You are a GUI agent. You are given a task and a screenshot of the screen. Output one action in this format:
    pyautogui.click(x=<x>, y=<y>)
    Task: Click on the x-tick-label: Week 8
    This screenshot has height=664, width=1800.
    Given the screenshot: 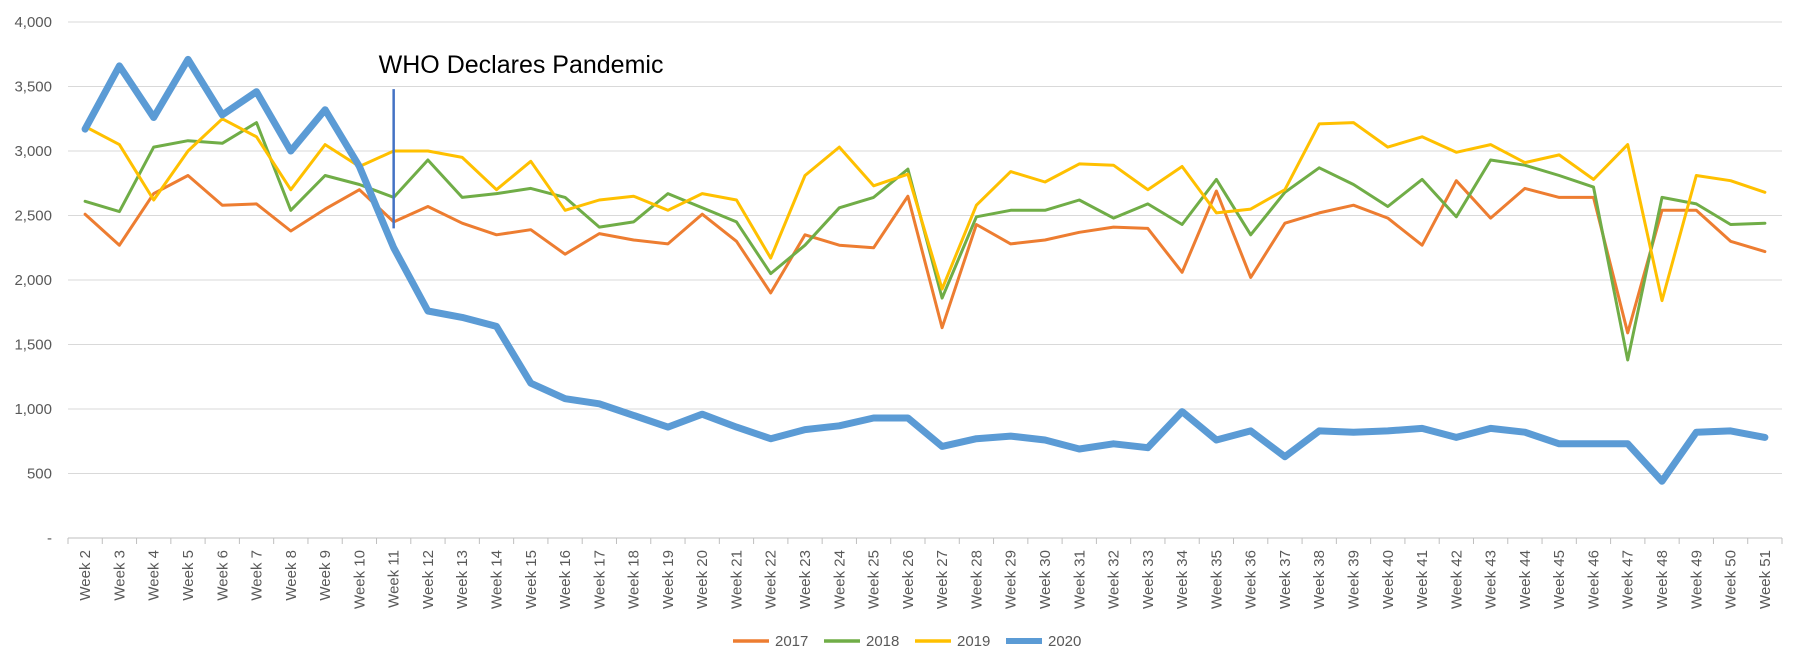 What is the action you would take?
    pyautogui.click(x=291, y=575)
    